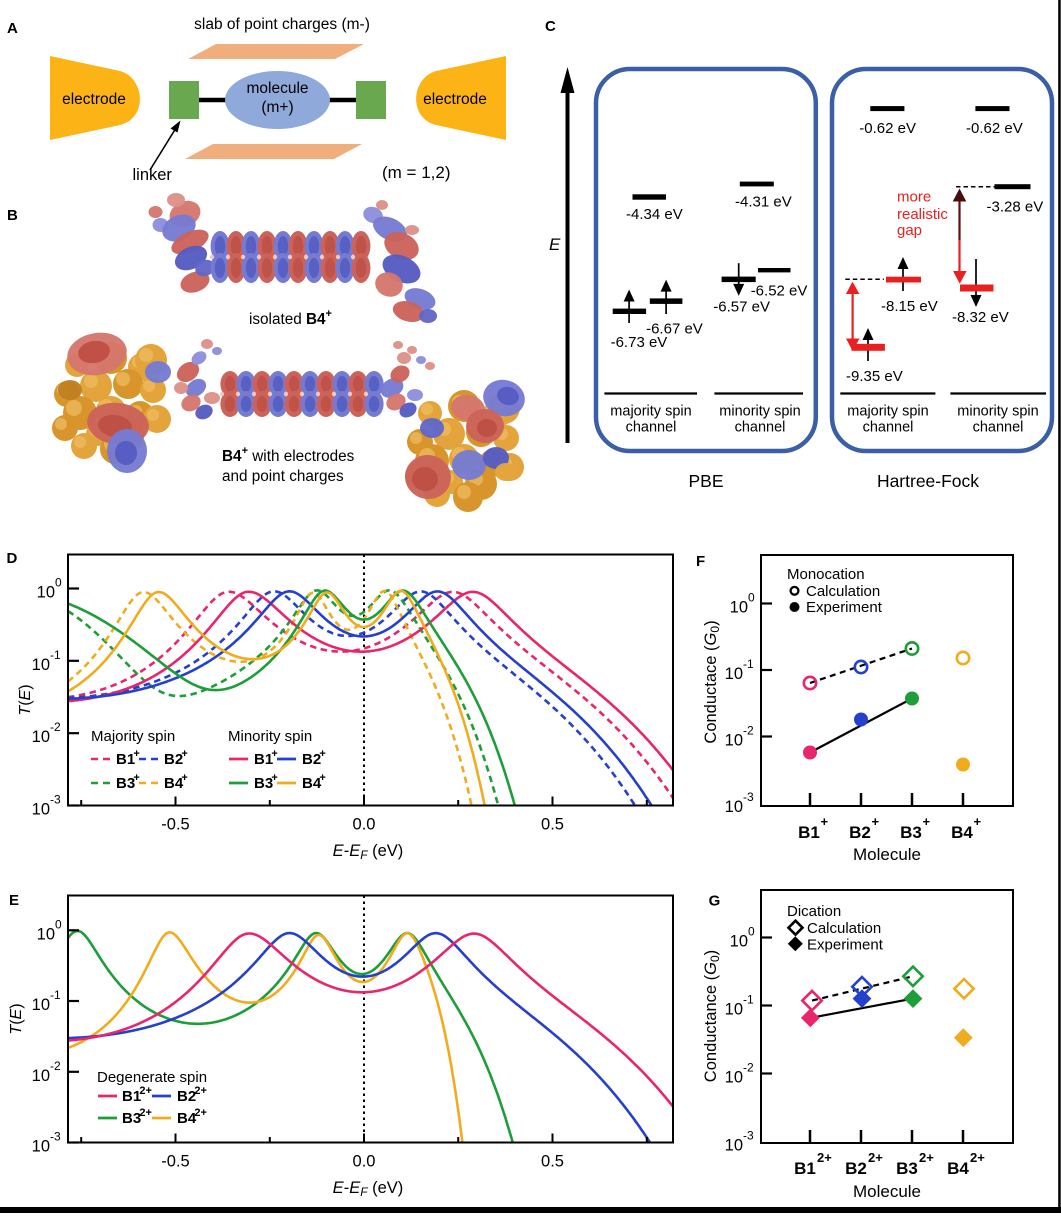  I want to click on svg-text: minority spin, so click(759, 412).